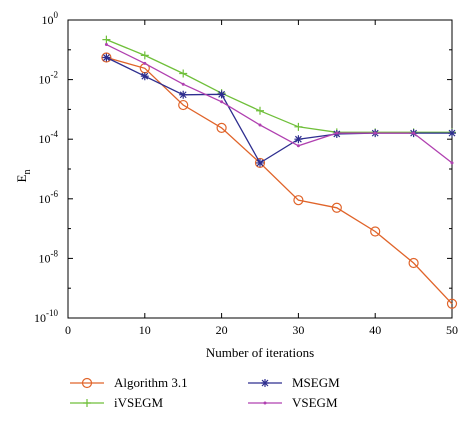 The width and height of the screenshot is (474, 425). I want to click on y-tick-label: 10⁻⁶, so click(49, 197).